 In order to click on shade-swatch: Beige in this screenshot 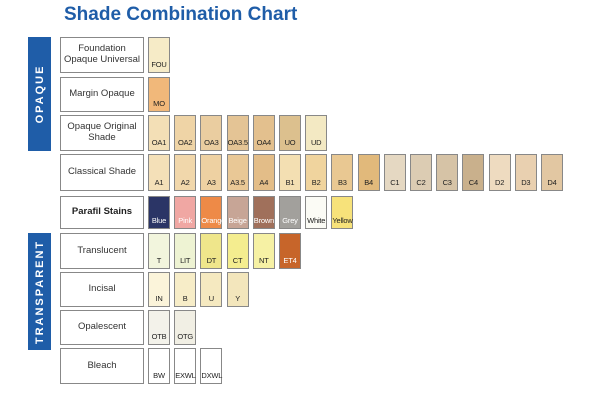, I will do `click(237, 212)`.